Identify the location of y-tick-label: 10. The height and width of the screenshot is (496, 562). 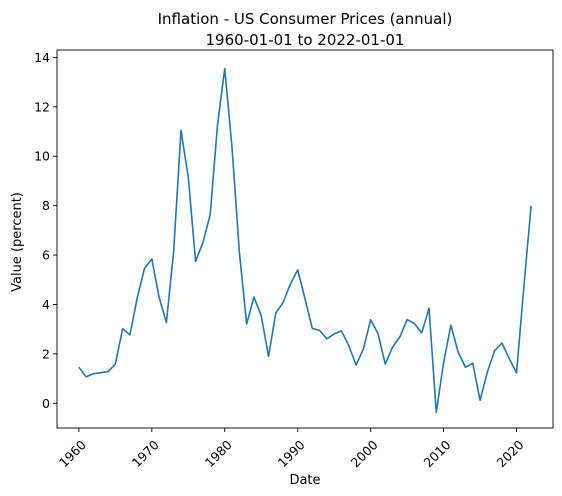
(42, 156).